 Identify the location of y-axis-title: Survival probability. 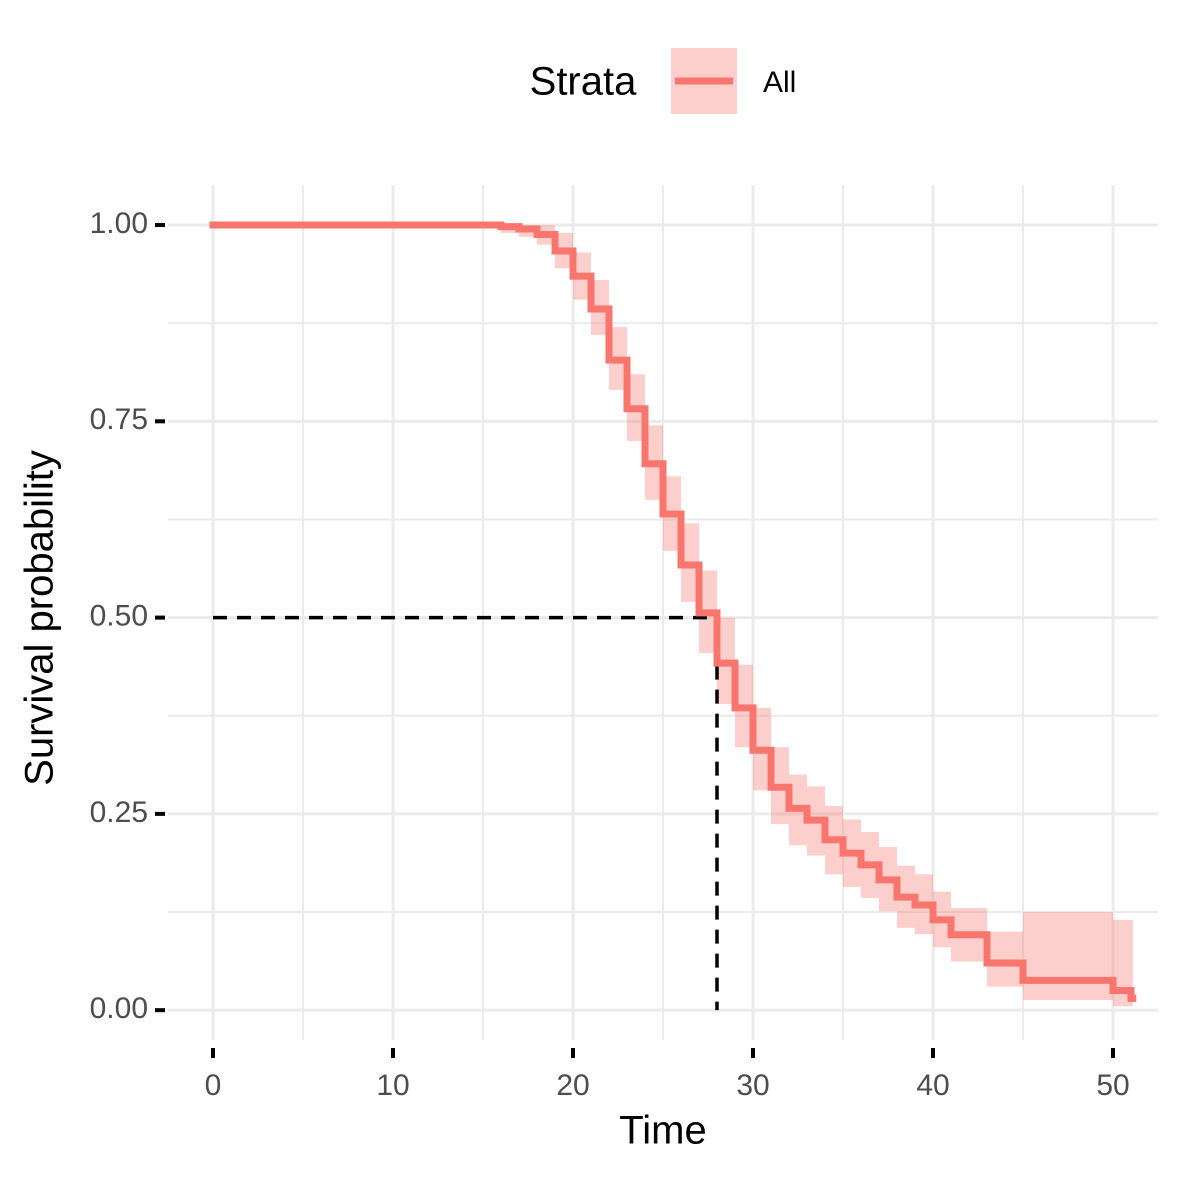
(40, 618).